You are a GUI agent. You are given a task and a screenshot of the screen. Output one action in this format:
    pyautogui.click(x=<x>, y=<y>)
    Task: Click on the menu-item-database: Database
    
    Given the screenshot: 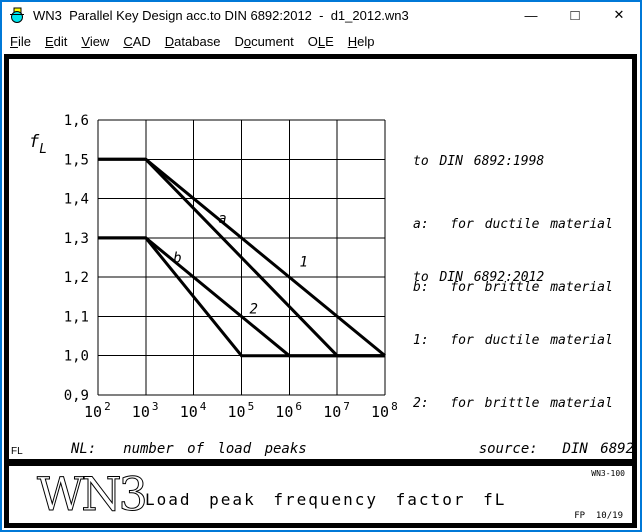 What is the action you would take?
    pyautogui.click(x=192, y=41)
    